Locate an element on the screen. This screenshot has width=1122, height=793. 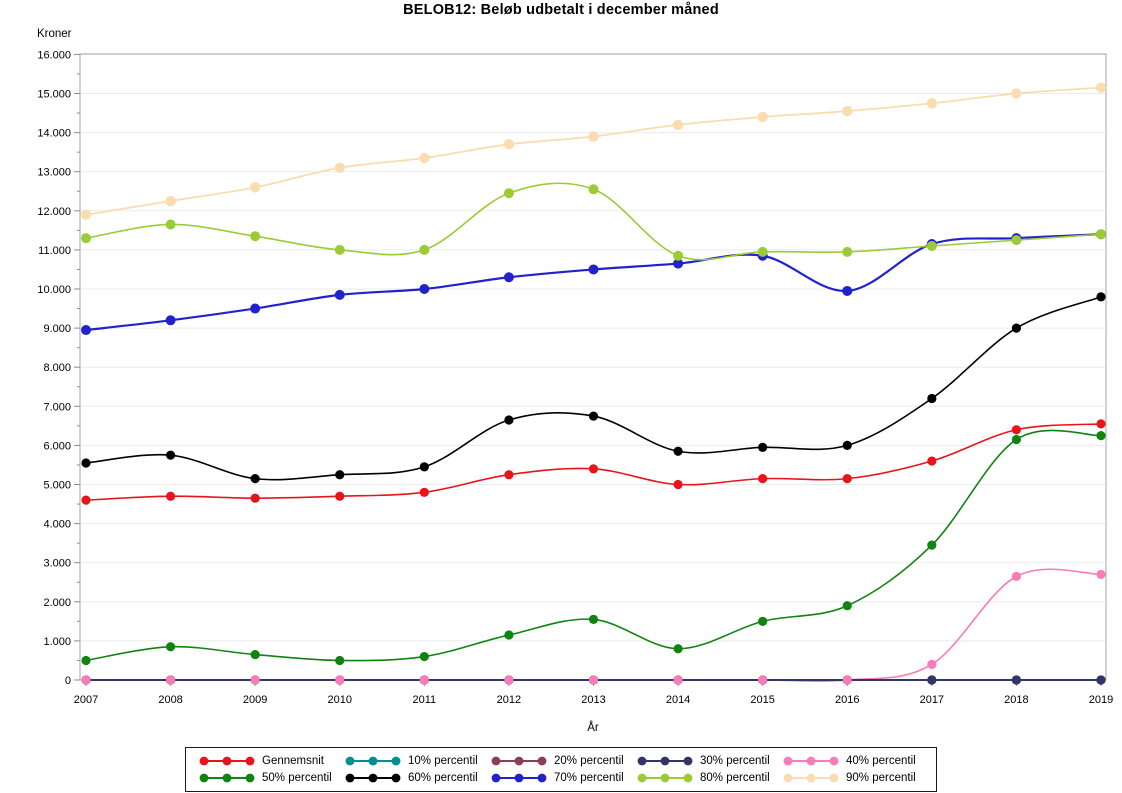
legend-item: 80% percentil is located at coordinates (707, 778).